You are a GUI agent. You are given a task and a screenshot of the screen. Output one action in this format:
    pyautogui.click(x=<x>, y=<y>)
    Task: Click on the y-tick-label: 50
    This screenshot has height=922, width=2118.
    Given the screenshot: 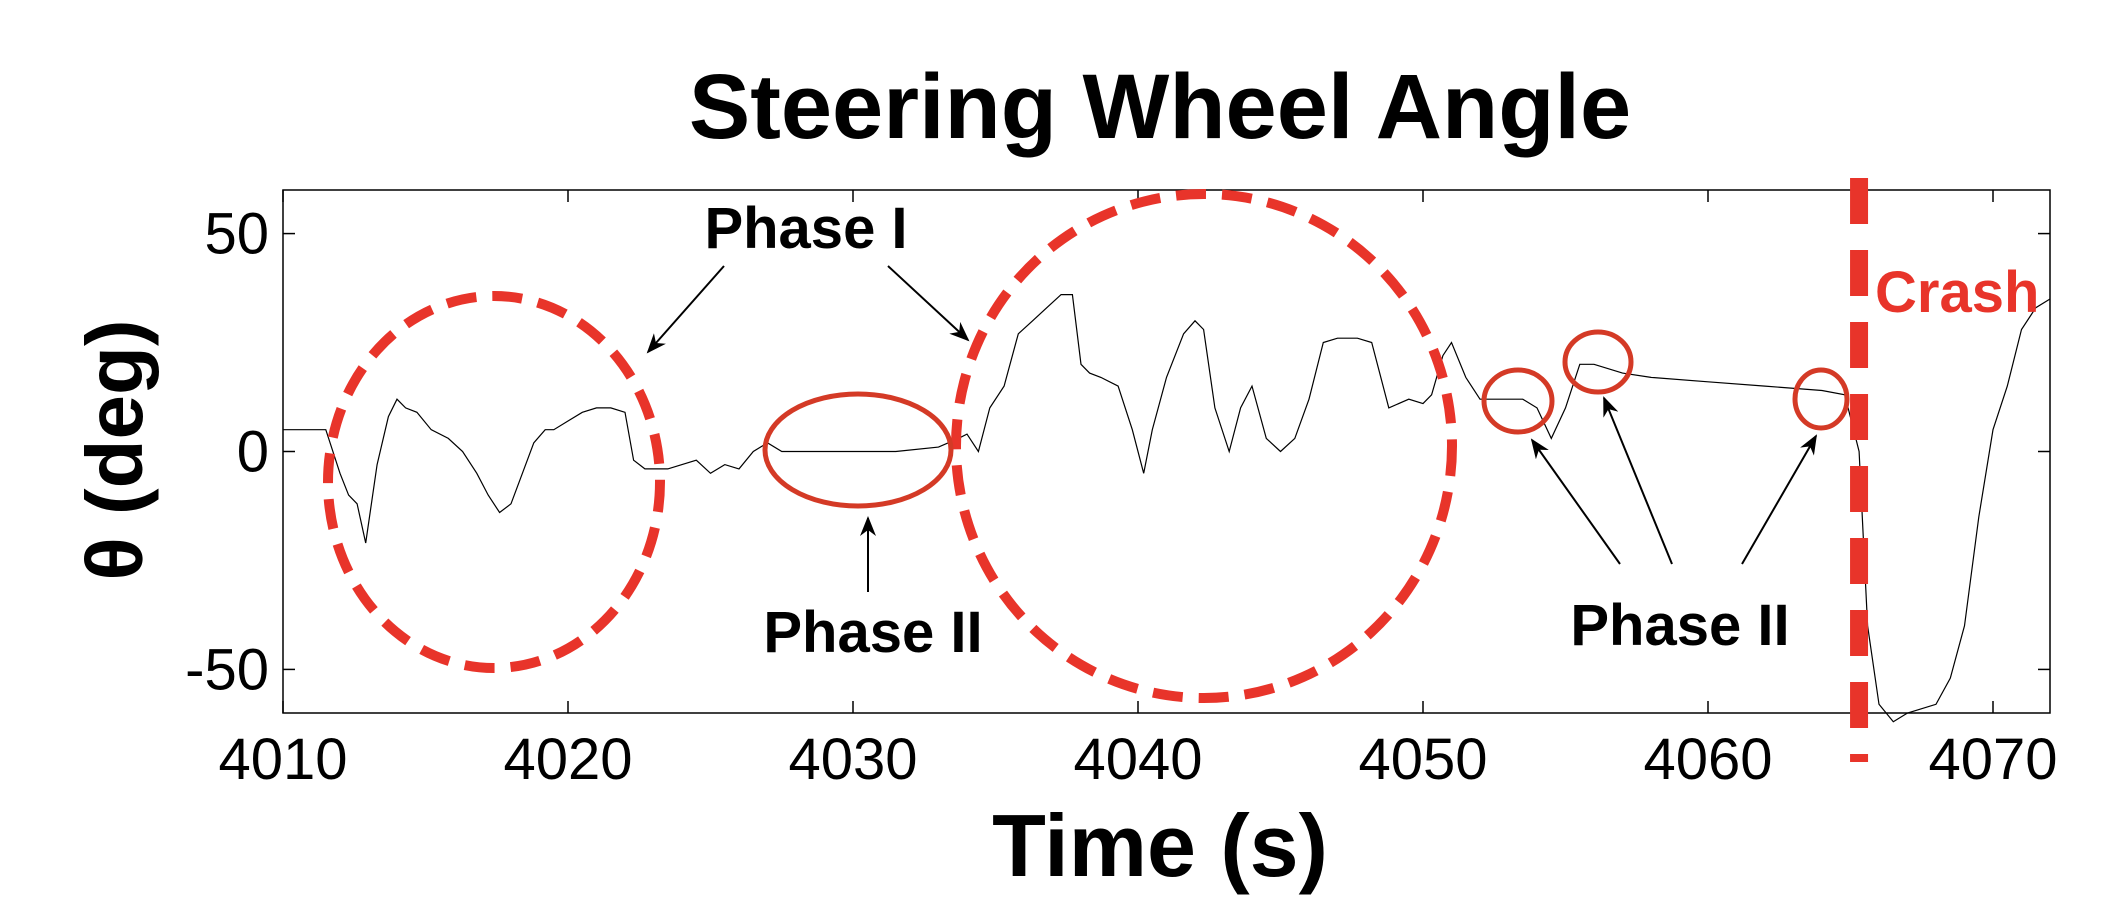 What is the action you would take?
    pyautogui.click(x=236, y=234)
    